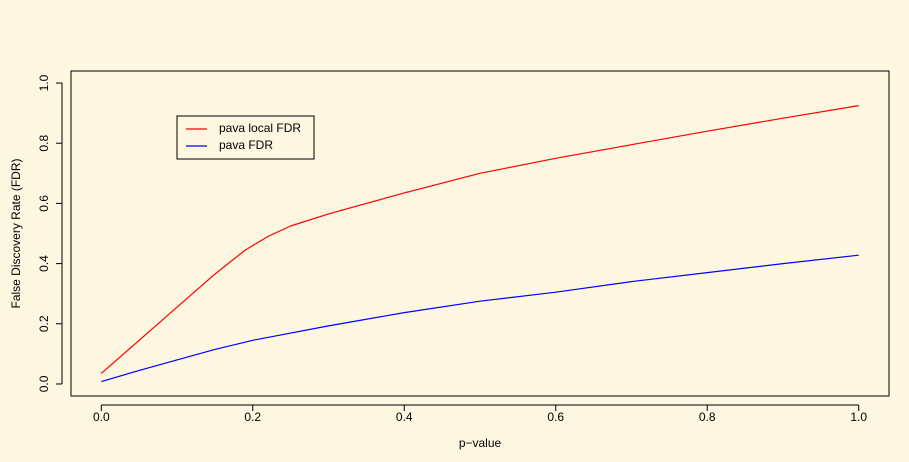  What do you see at coordinates (44, 143) in the screenshot?
I see `y-tick-label: 0.8` at bounding box center [44, 143].